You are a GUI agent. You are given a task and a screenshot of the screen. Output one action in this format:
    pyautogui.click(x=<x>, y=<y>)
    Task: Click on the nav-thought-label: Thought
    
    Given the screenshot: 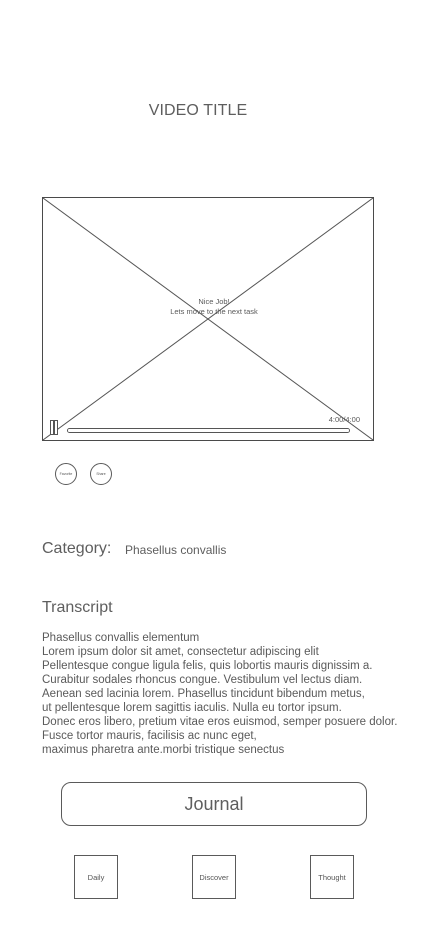 What is the action you would take?
    pyautogui.click(x=332, y=877)
    